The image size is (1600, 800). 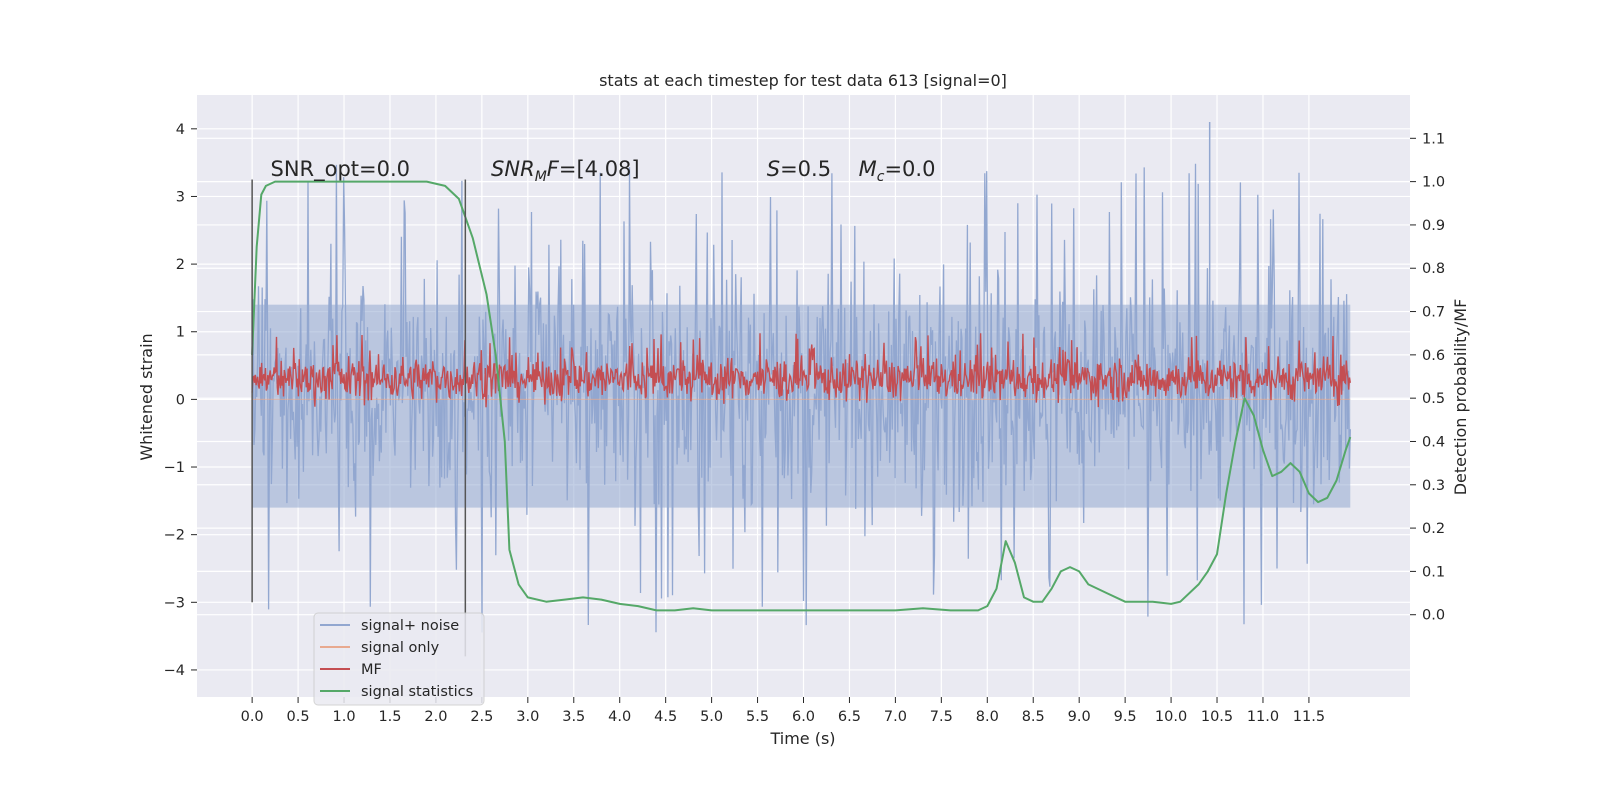 I want to click on x-tick-label: 9.0, so click(x=1079, y=717).